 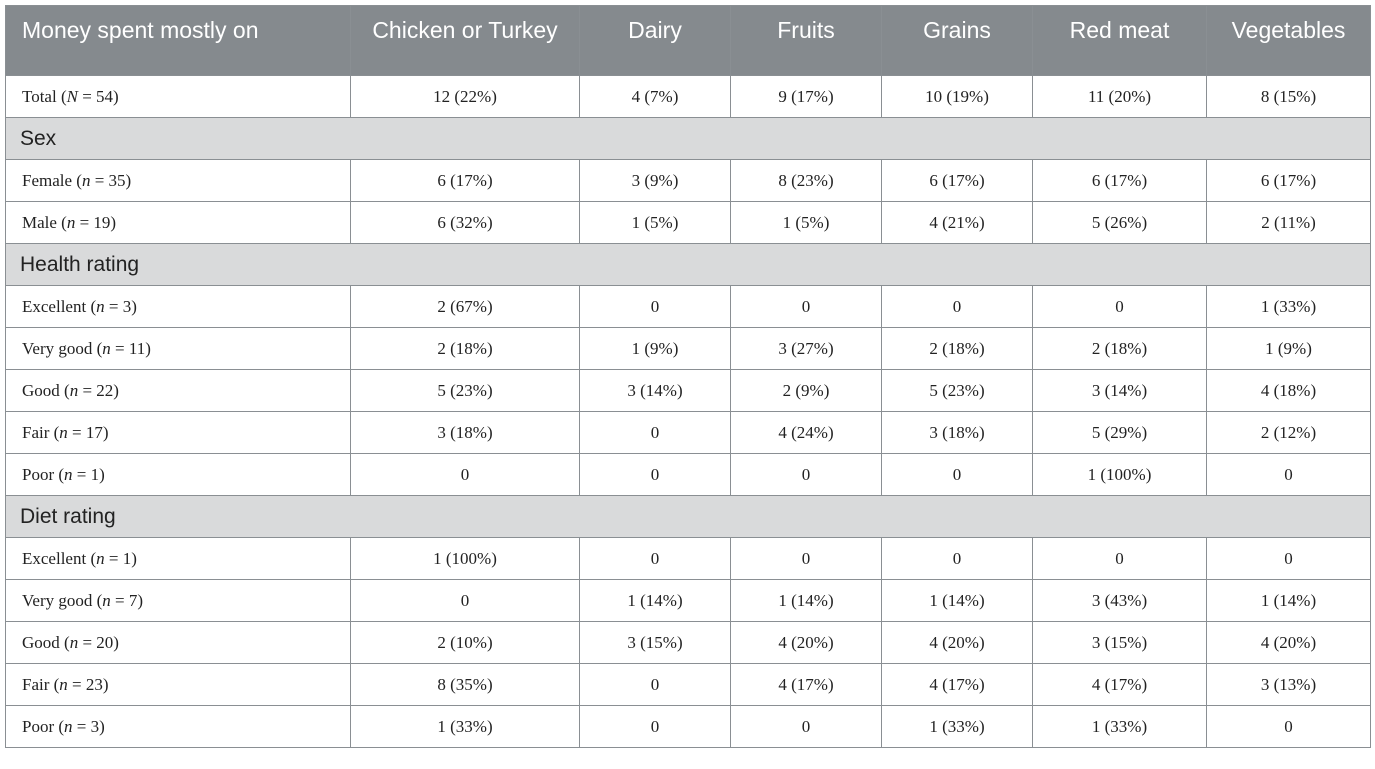 What do you see at coordinates (111, 180) in the screenshot?
I see `row-label-suffix: = 35)` at bounding box center [111, 180].